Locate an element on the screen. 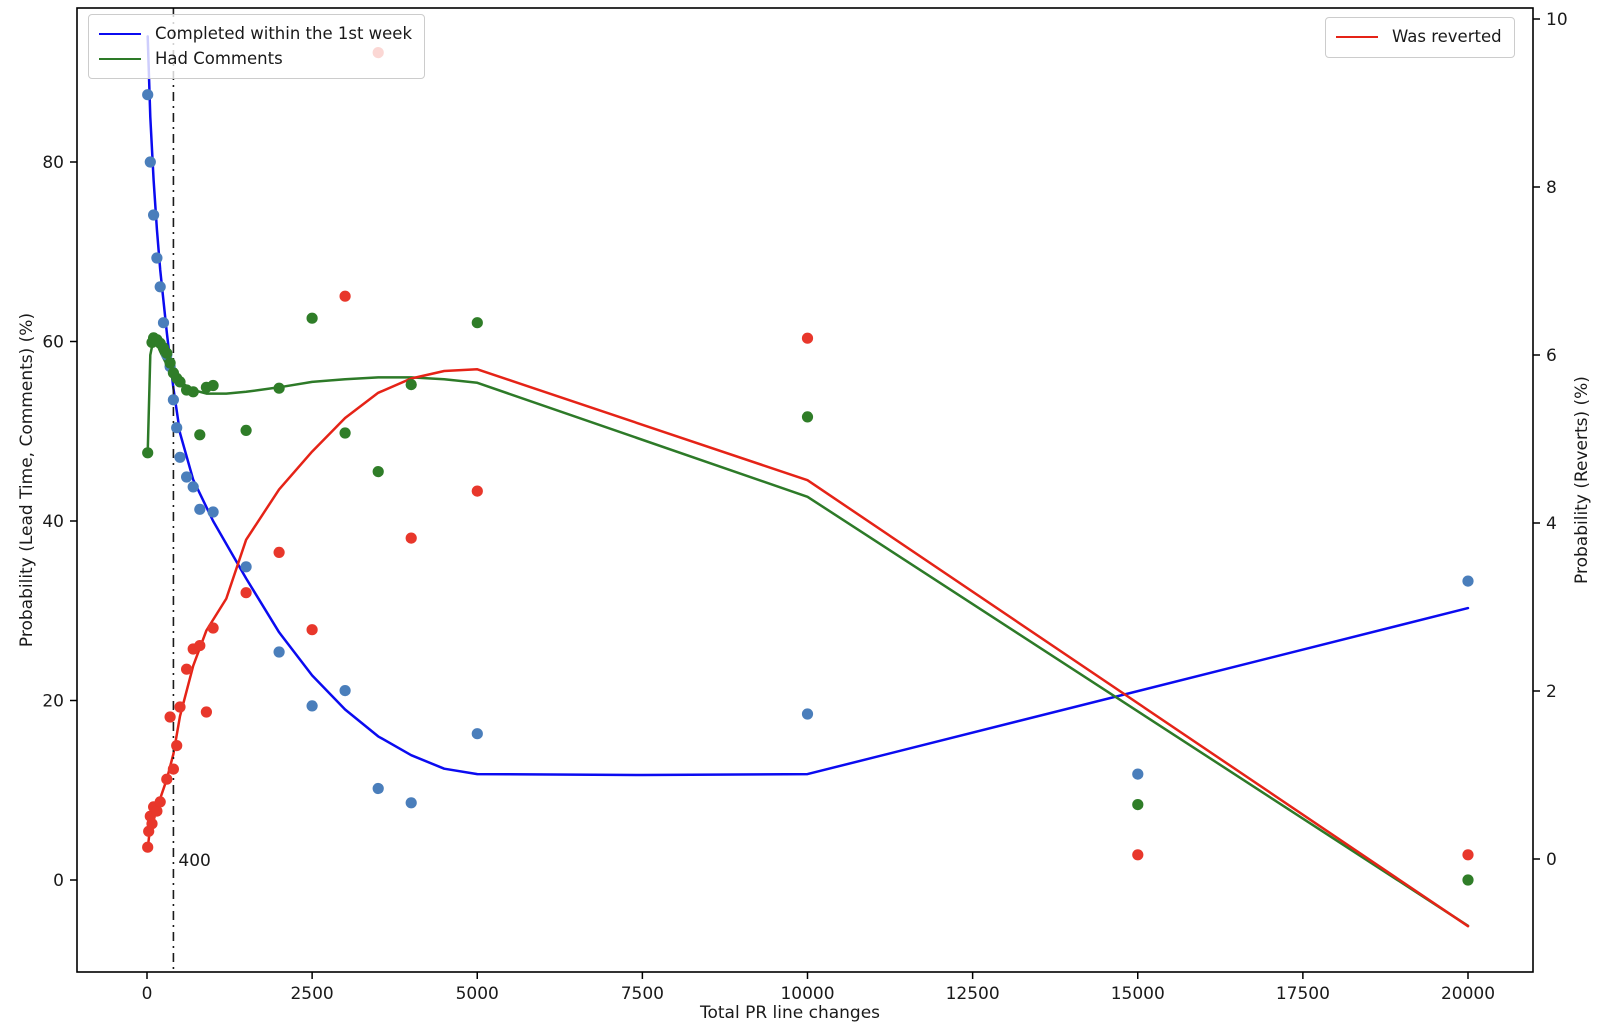 This screenshot has width=1600, height=1035. y-left-tick-label: 20 is located at coordinates (53, 702).